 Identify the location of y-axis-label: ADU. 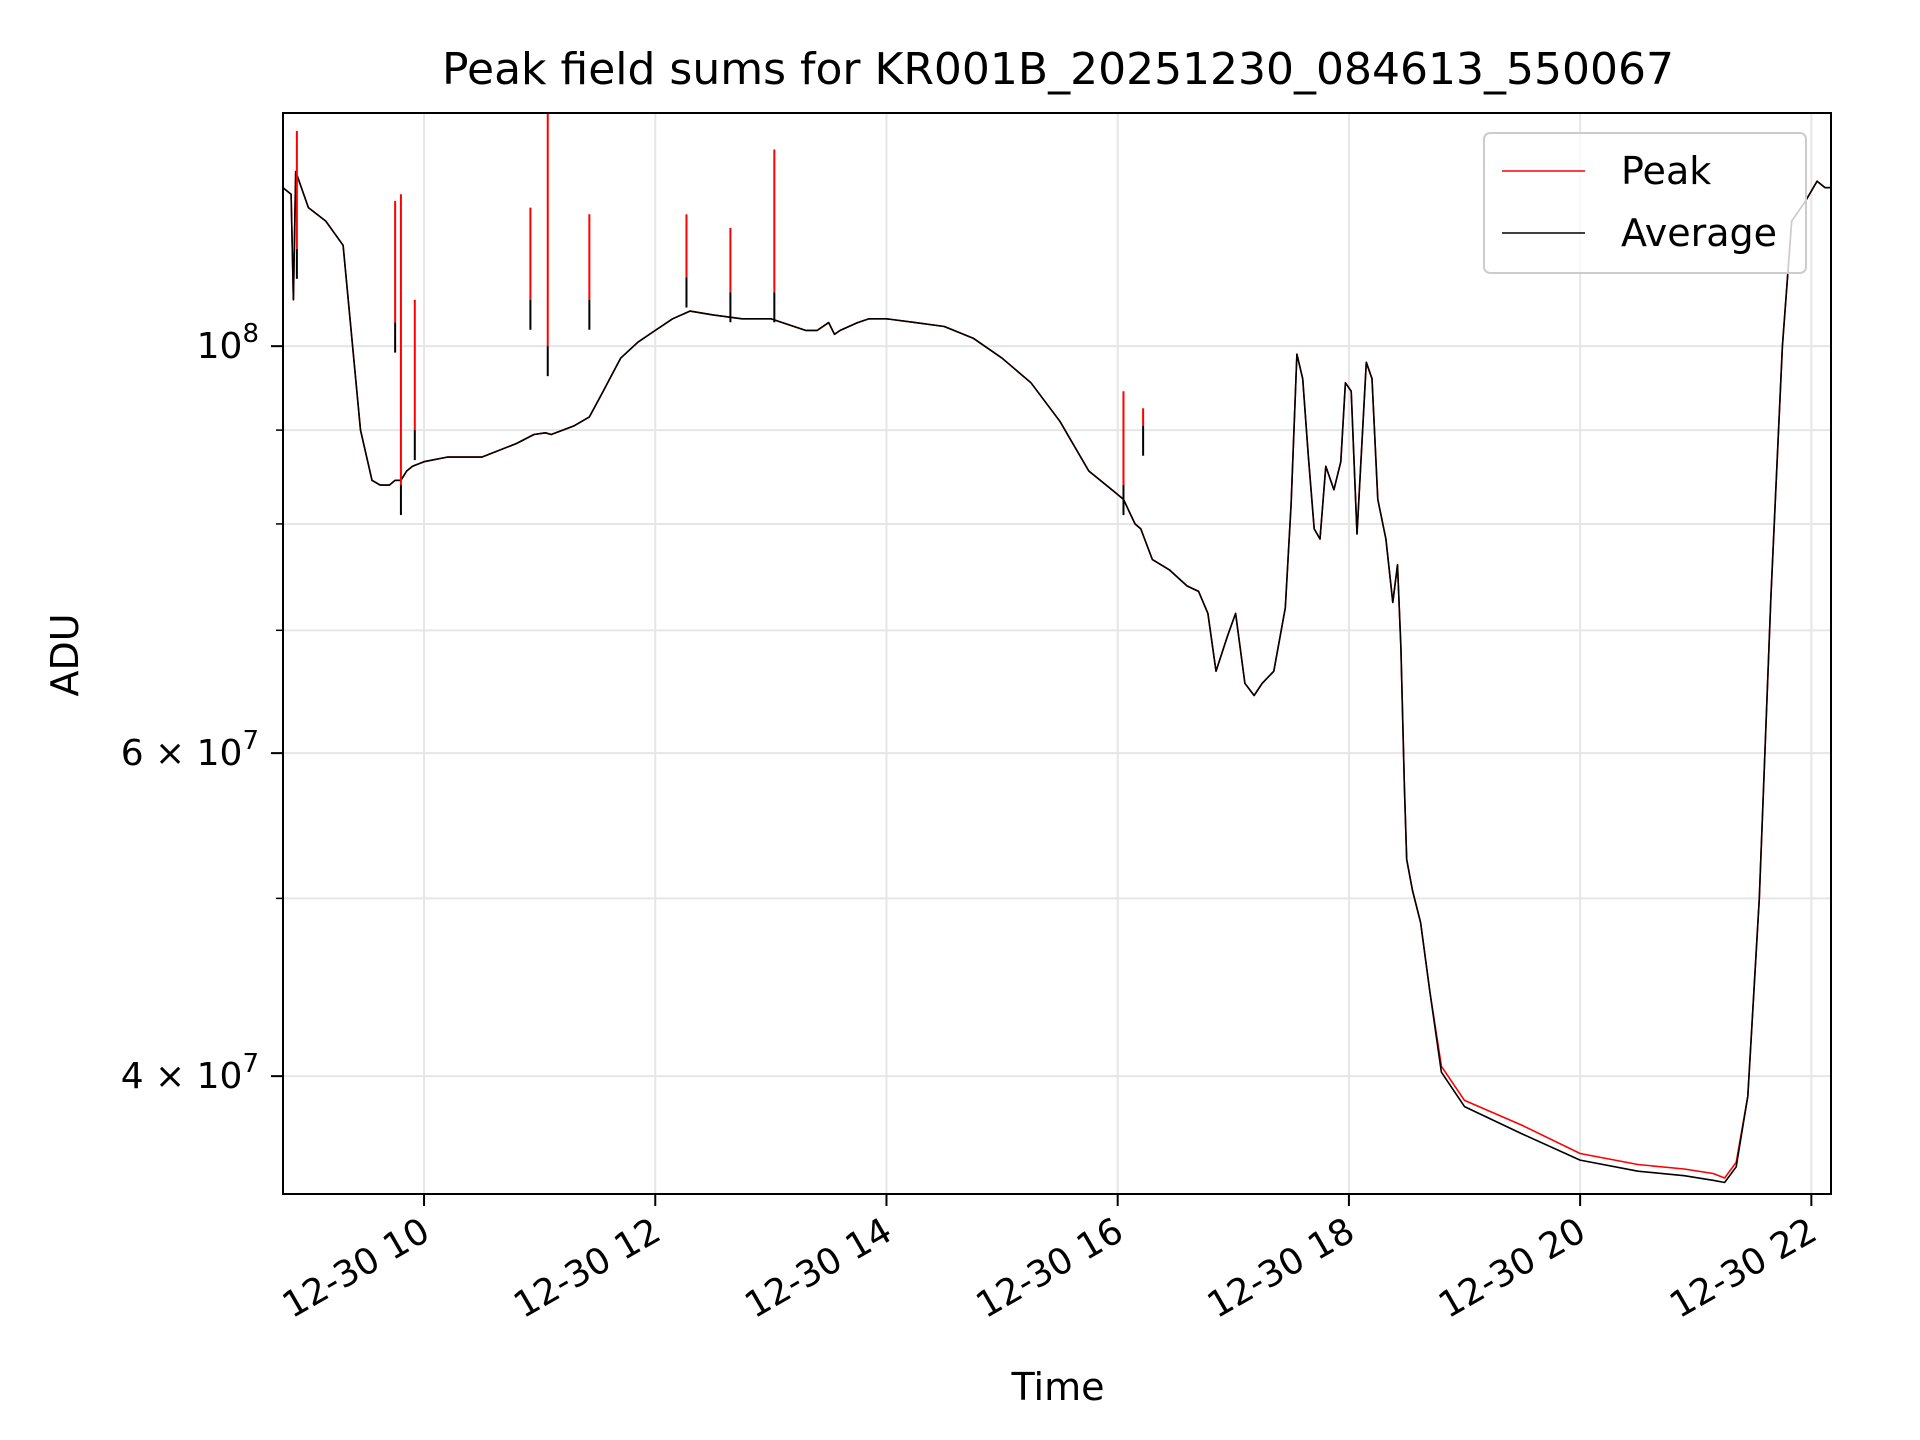
(65, 654).